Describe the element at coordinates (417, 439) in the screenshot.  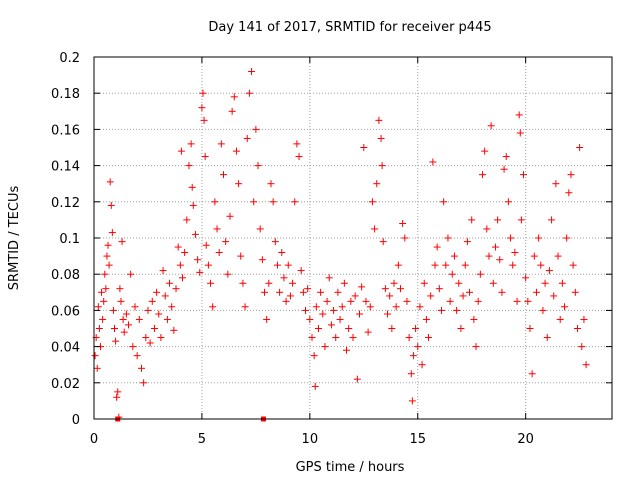
I see `x-tick-label: 15` at that location.